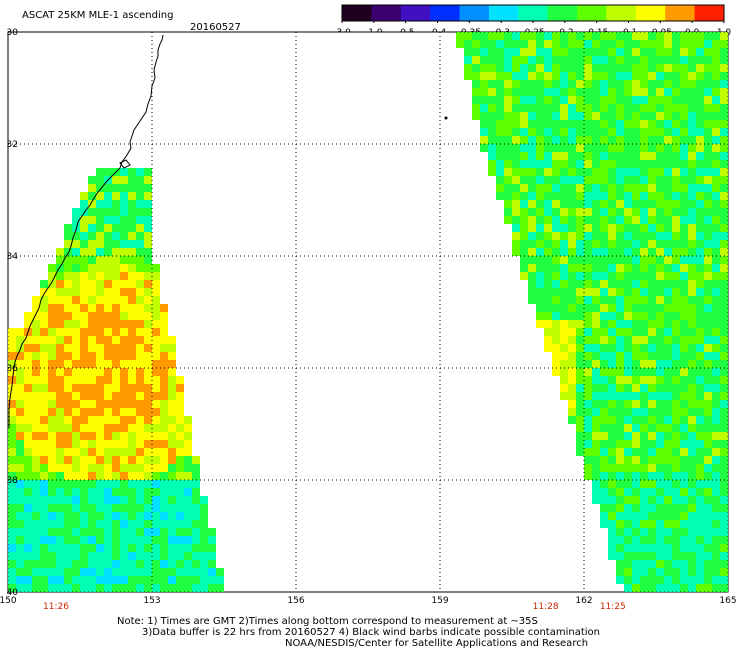 The height and width of the screenshot is (650, 740). Describe the element at coordinates (215, 27) in the screenshot. I see `product-date: 20160527` at that location.